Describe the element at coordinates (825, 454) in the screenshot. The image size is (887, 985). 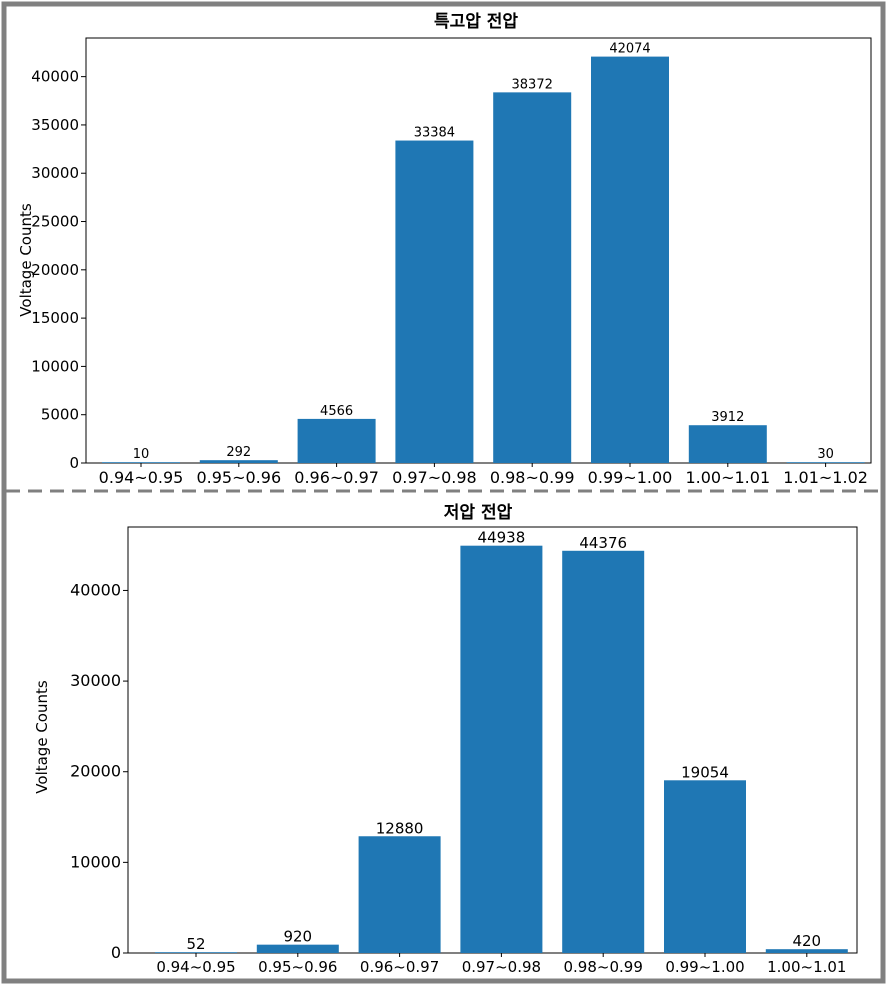
I see `data-label: 30` at that location.